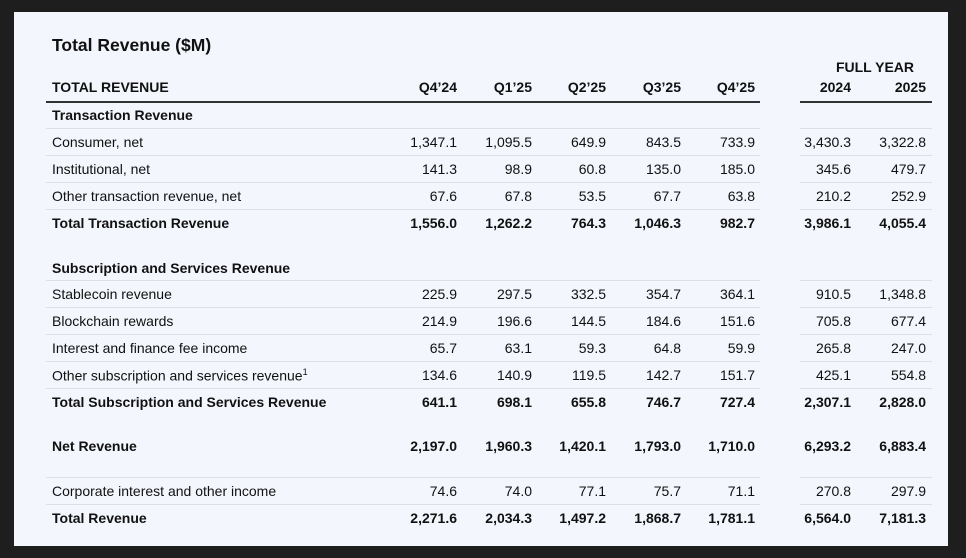  I want to click on col-header: 2025, so click(910, 87).